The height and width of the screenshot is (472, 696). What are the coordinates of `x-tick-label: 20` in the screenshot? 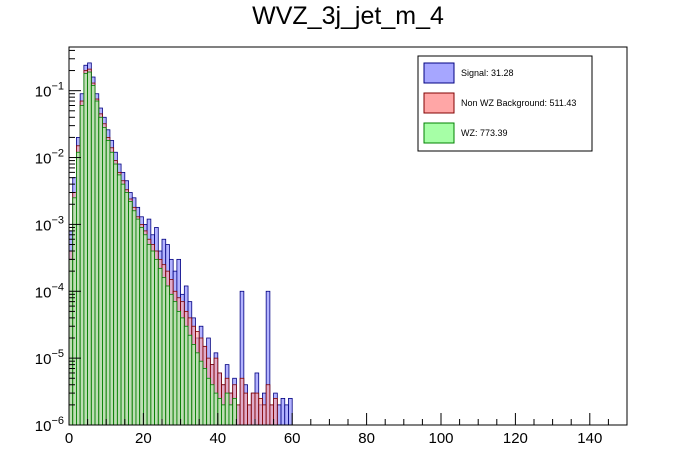 It's located at (143, 438).